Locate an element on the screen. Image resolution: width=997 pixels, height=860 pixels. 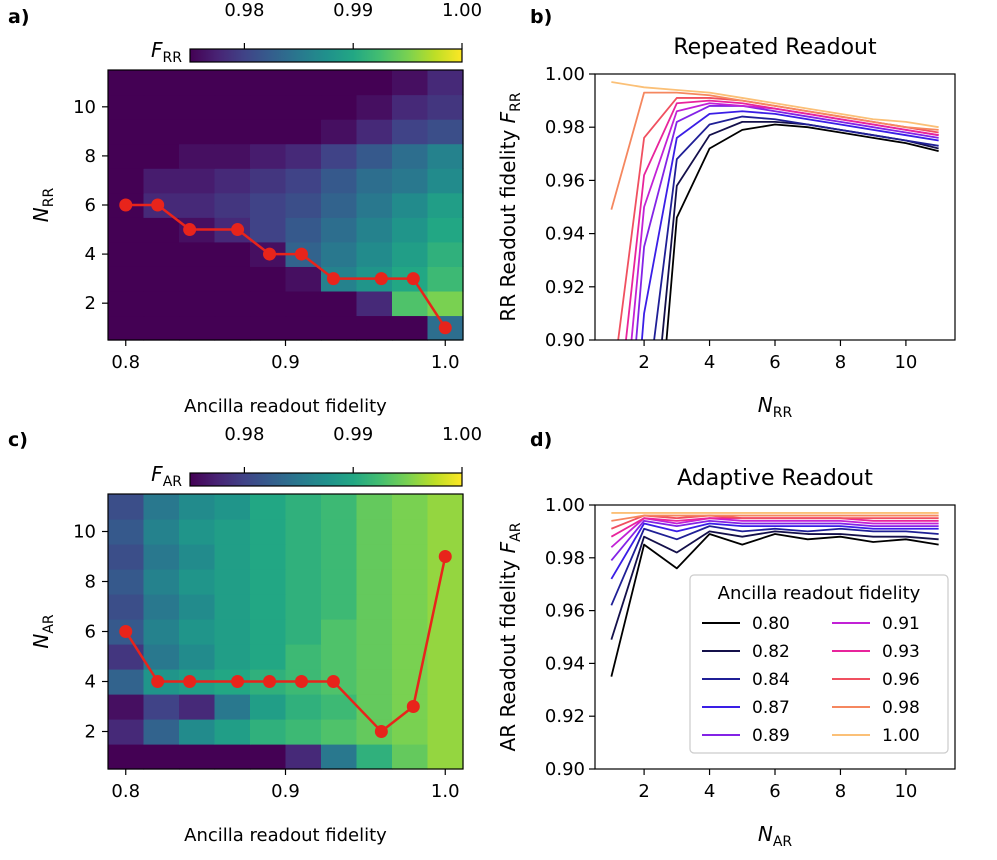
legend-label: 0.87 is located at coordinates (771, 708).